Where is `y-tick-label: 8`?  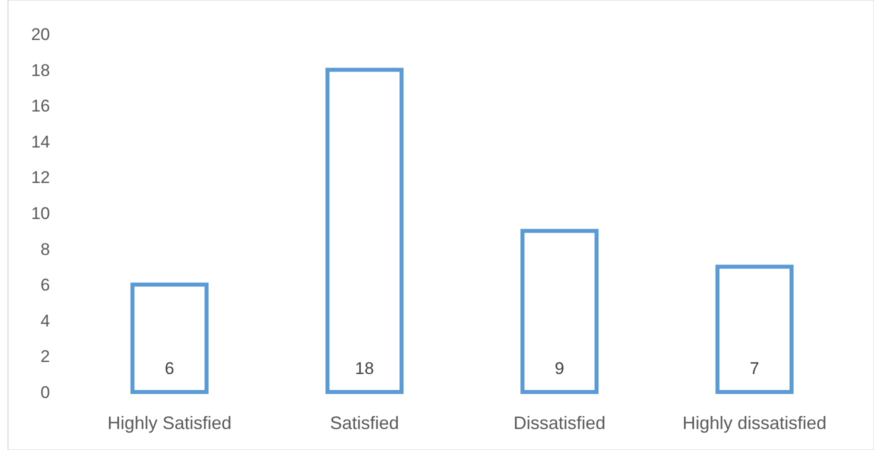
y-tick-label: 8 is located at coordinates (45, 249).